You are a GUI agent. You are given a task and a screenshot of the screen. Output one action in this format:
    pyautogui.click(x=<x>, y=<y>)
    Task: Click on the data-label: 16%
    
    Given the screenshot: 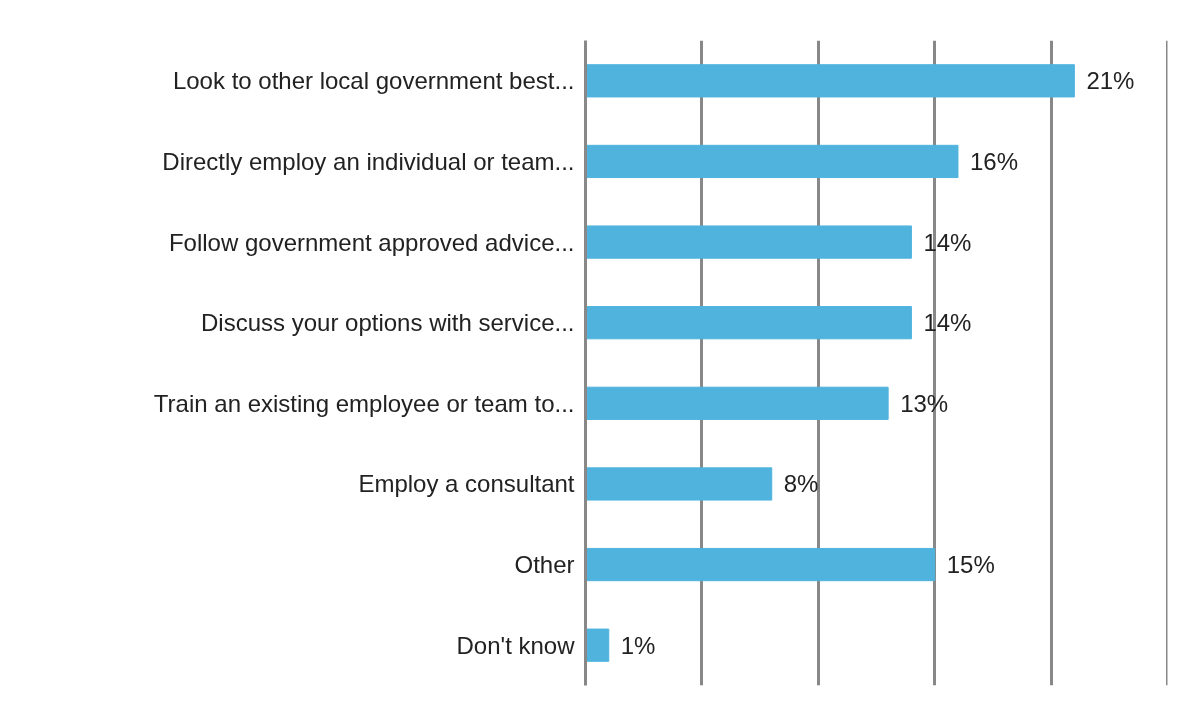 What is the action you would take?
    pyautogui.click(x=994, y=161)
    